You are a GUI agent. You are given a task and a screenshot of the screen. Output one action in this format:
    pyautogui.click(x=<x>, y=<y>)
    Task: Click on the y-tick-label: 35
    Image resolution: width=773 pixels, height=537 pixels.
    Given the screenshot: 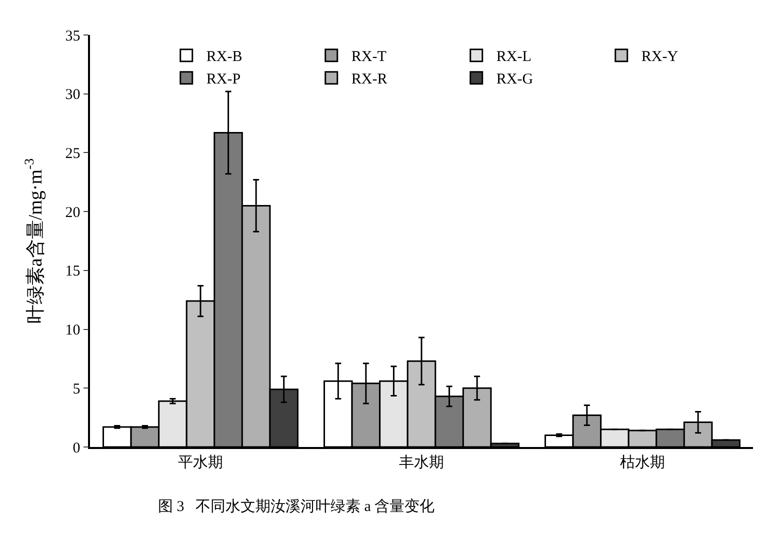 What is the action you would take?
    pyautogui.click(x=72, y=36)
    